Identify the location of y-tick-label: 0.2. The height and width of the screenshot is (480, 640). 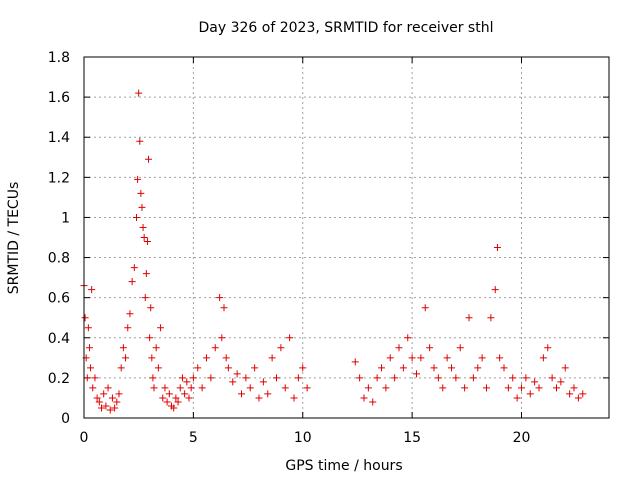
(59, 379).